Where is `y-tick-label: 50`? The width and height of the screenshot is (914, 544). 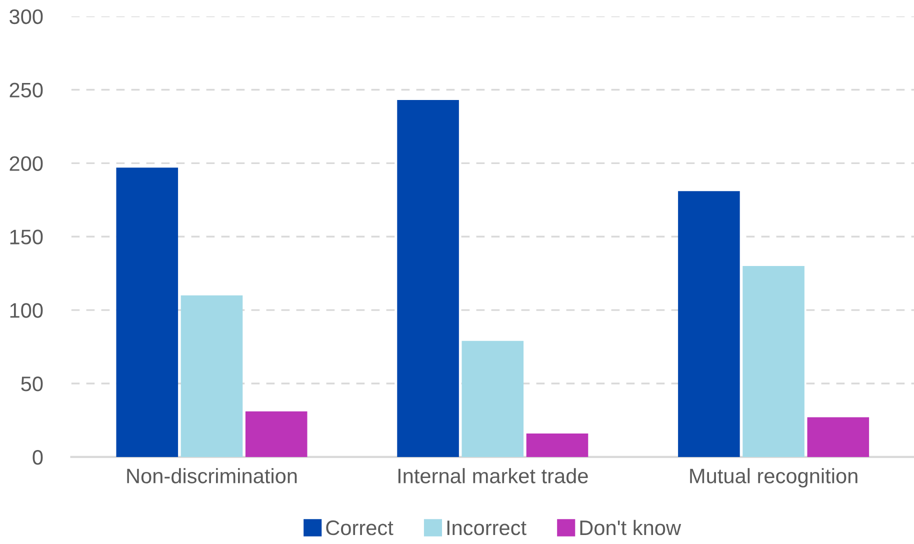 y-tick-label: 50 is located at coordinates (32, 384).